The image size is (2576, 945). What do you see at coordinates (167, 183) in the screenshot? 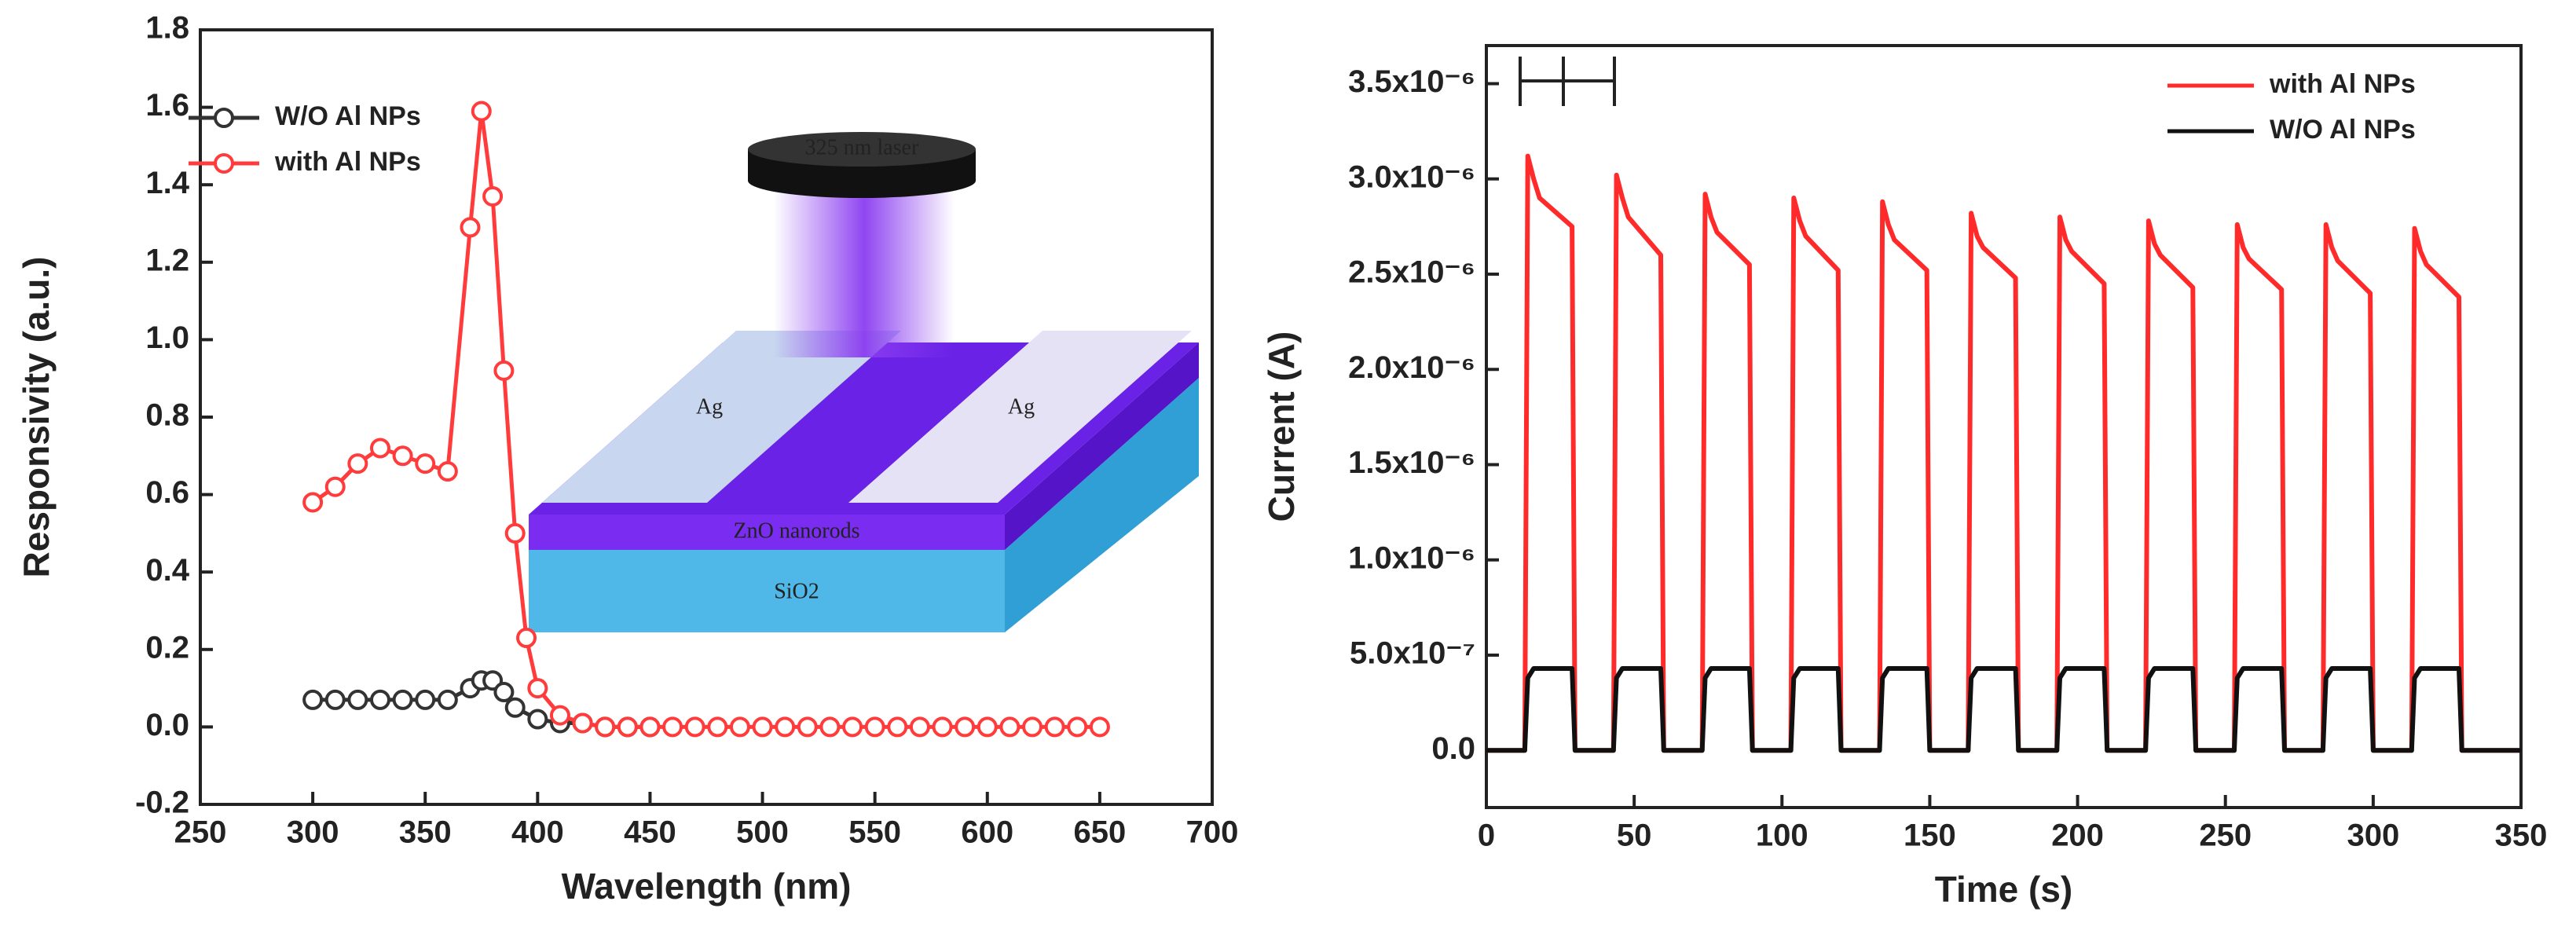
I see `y-tick-label: 1.4` at bounding box center [167, 183].